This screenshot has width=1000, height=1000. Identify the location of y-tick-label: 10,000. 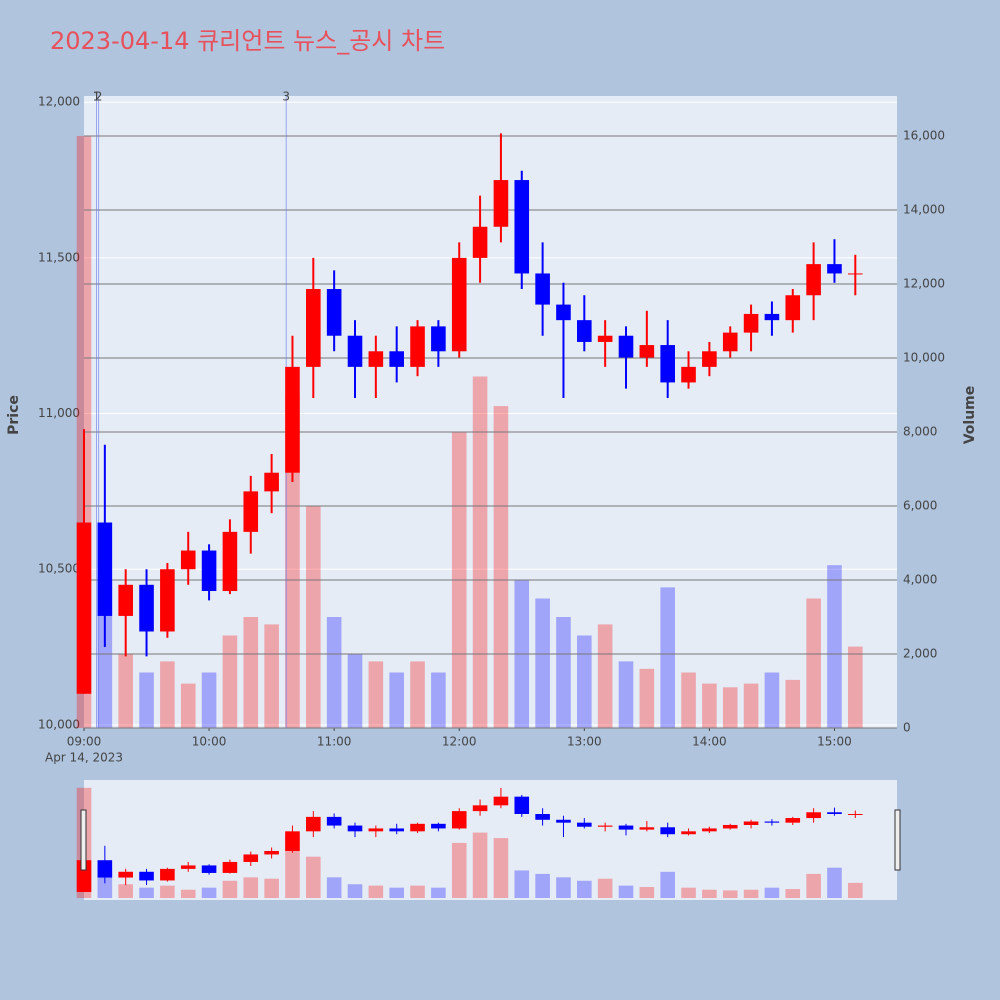
(59, 724).